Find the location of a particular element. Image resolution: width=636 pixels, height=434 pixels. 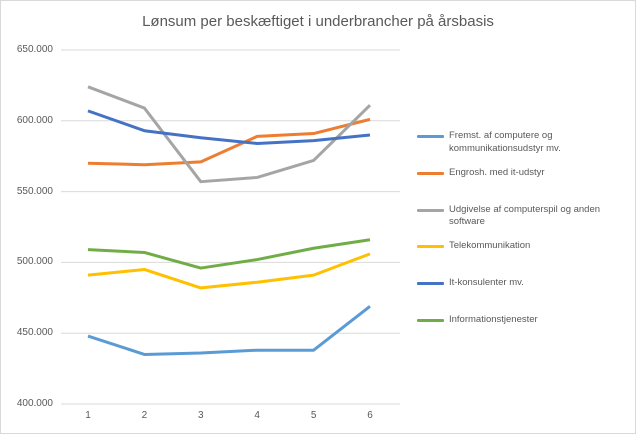

legend-label: It-konsulenter mv. is located at coordinates (486, 283).